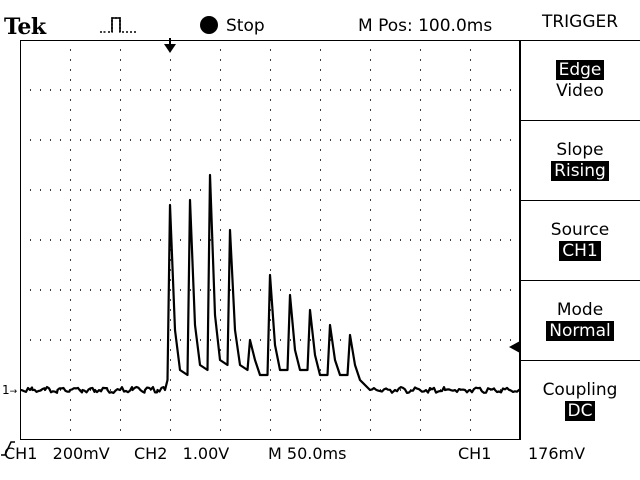 The width and height of the screenshot is (640, 480). I want to click on trigger-slope-button: Slope Rising, so click(580, 160).